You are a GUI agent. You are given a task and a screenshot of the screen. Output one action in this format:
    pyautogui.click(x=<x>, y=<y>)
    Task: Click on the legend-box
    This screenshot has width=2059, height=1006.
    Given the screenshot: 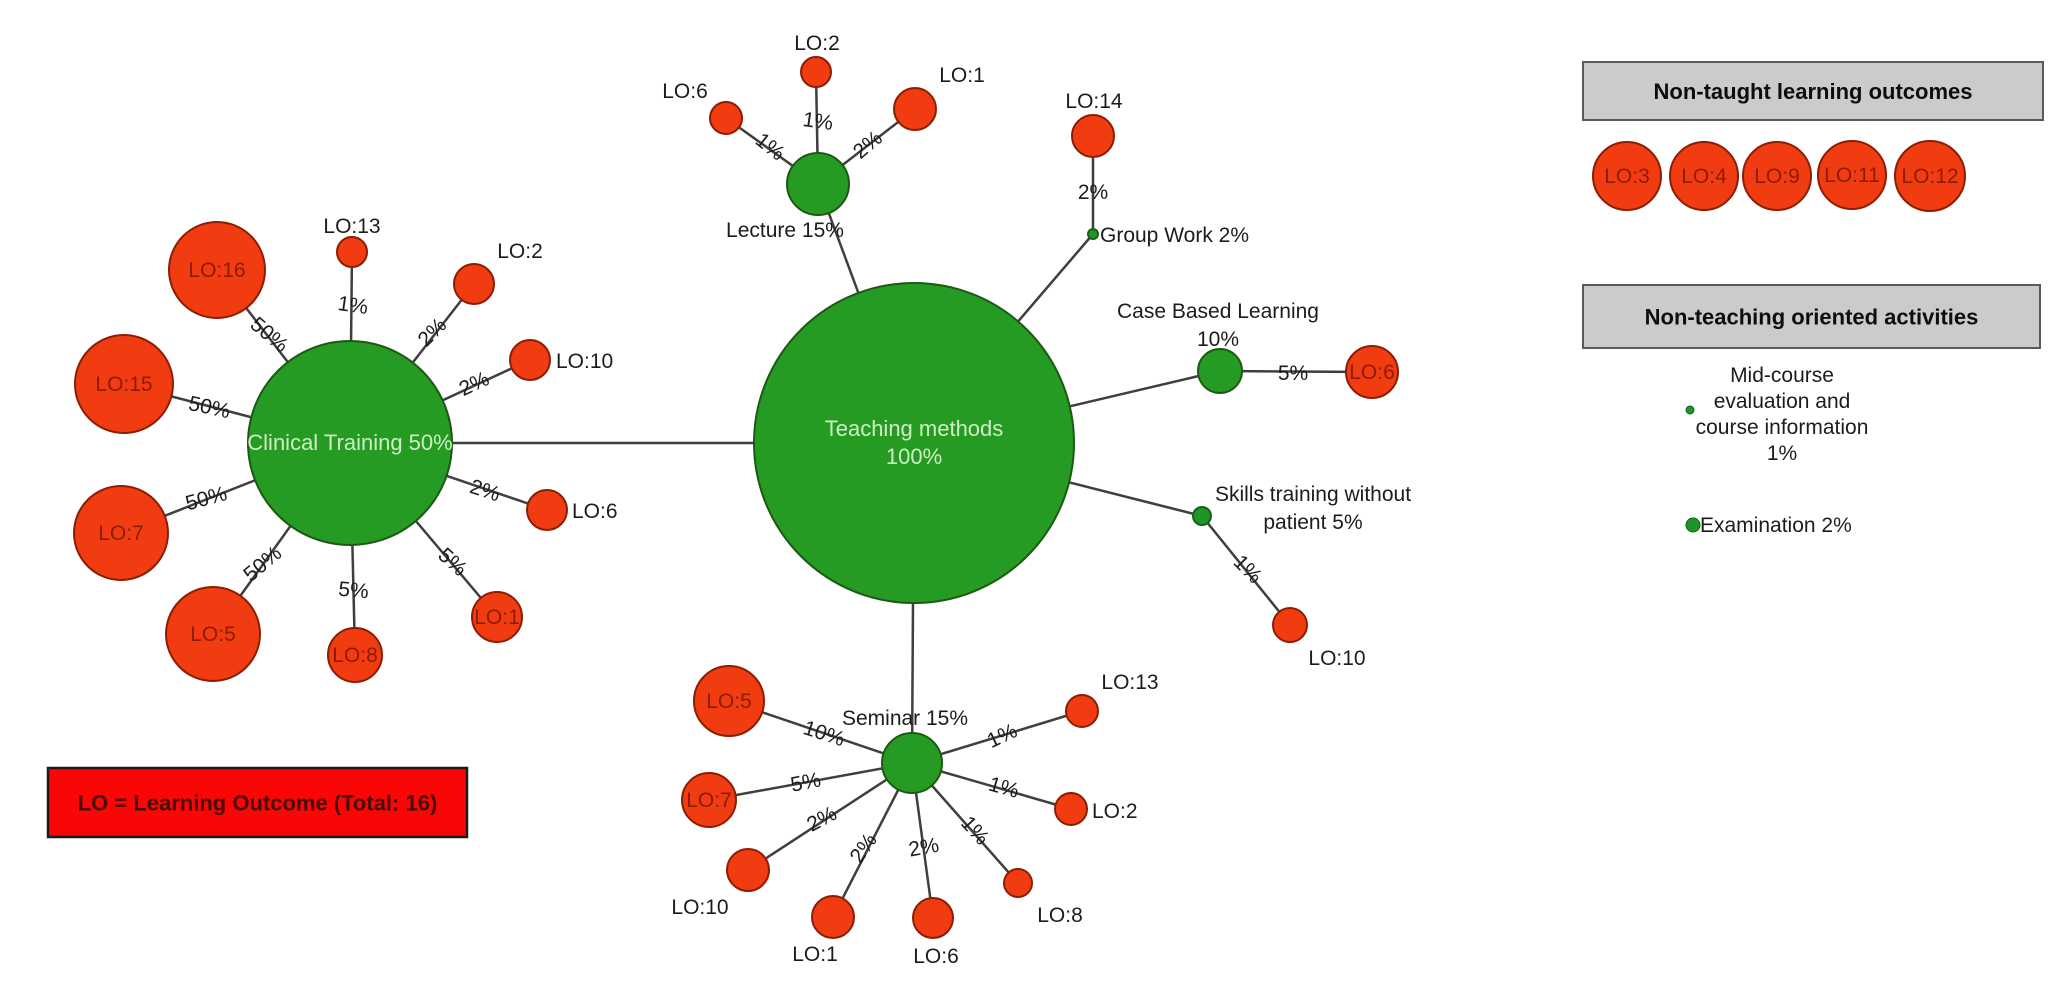 What is the action you would take?
    pyautogui.click(x=257, y=802)
    